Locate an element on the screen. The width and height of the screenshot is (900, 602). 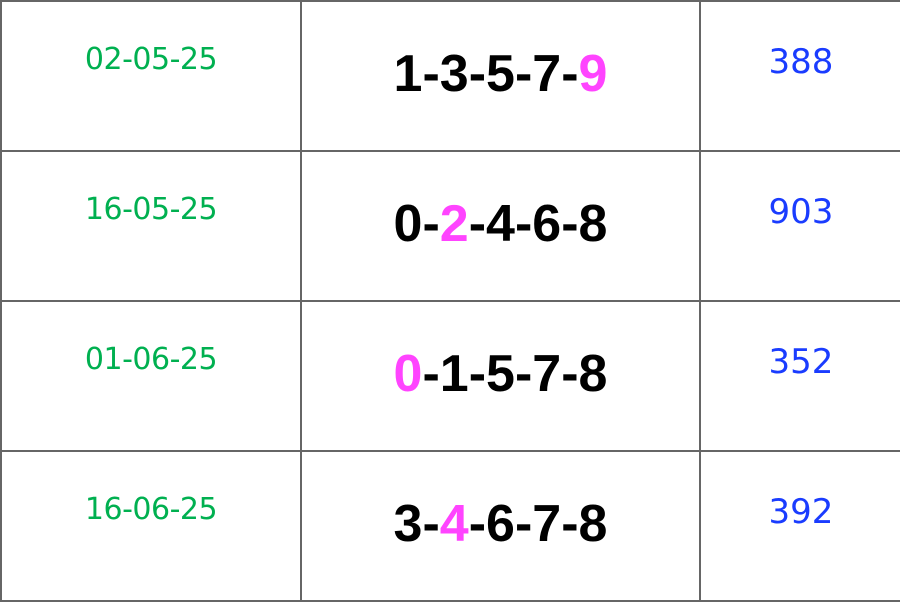
digits-cell: 1-3-5-7-9 is located at coordinates (500, 76).